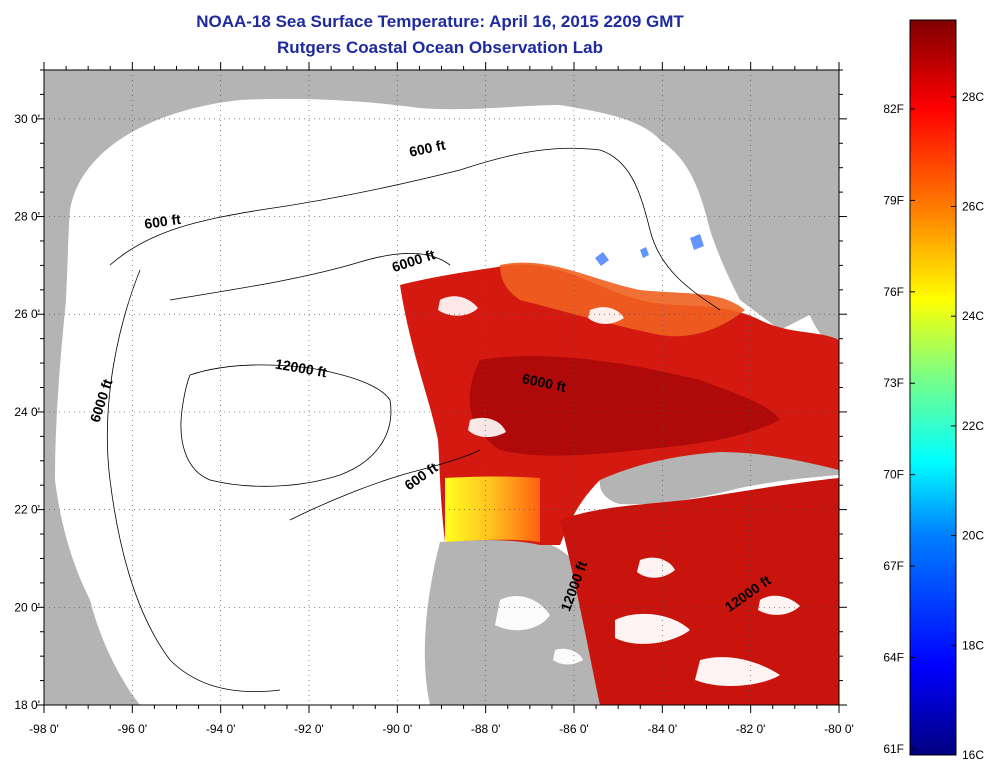 The image size is (992, 770). Describe the element at coordinates (973, 536) in the screenshot. I see `colorbar-label-c: 20C` at that location.